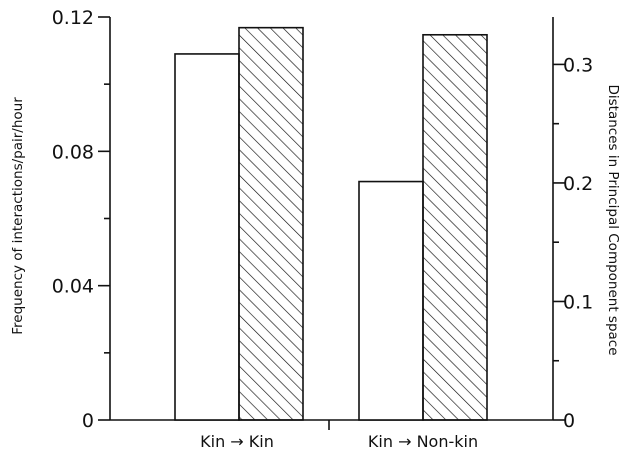  What do you see at coordinates (578, 302) in the screenshot?
I see `right-tick-label: 0.1` at bounding box center [578, 302].